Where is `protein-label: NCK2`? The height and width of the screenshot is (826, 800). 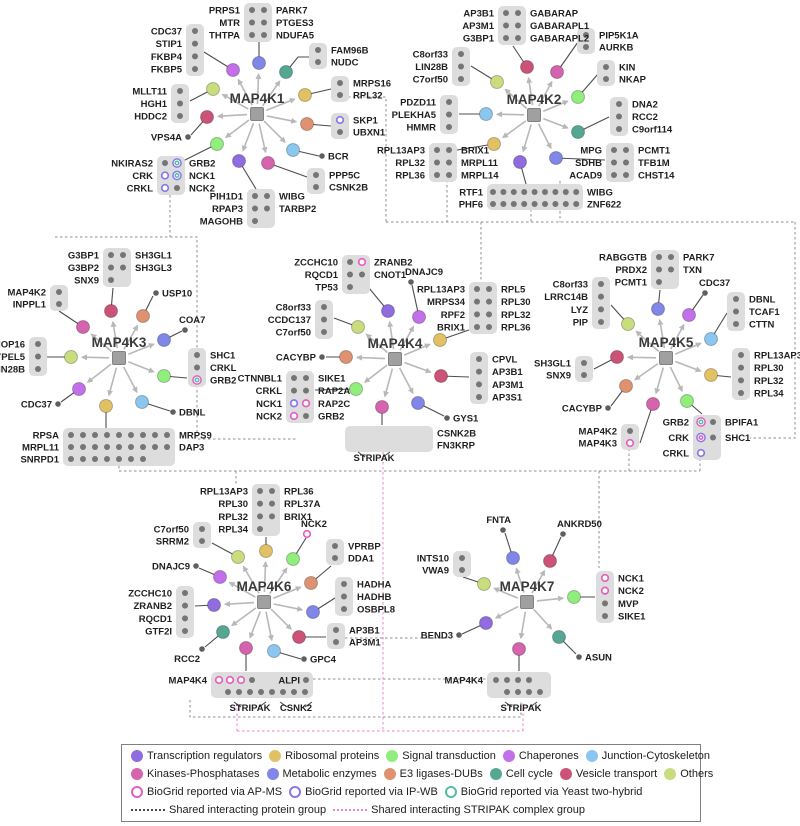
protein-label: NCK2 is located at coordinates (631, 591).